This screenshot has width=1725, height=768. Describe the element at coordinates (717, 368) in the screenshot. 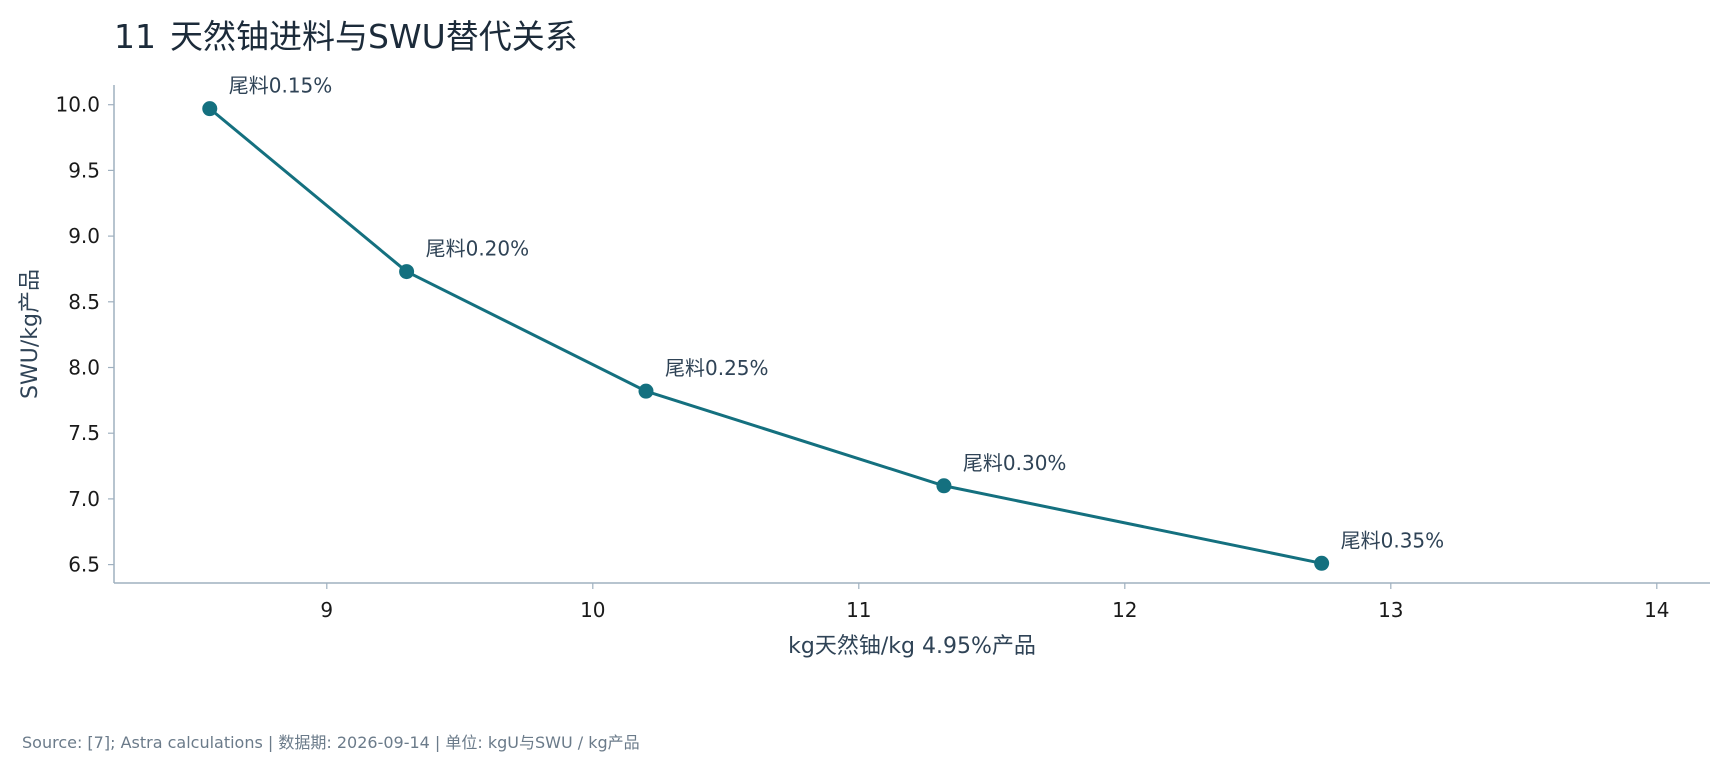

I see `data-label: 尾料0.25%` at that location.